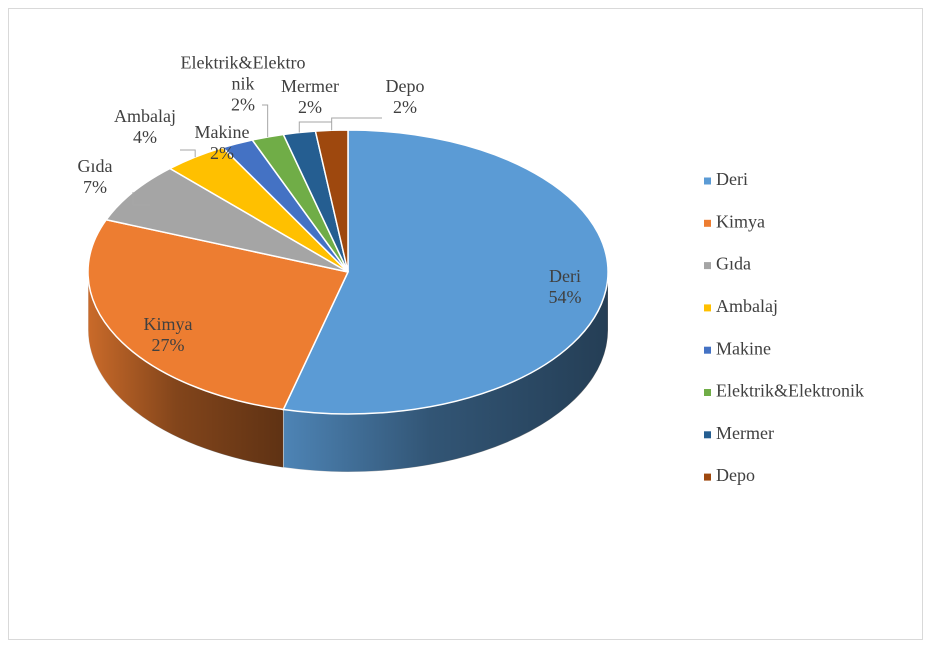 The height and width of the screenshot is (648, 931). Describe the element at coordinates (745, 433) in the screenshot. I see `legend-label: Mermer` at that location.